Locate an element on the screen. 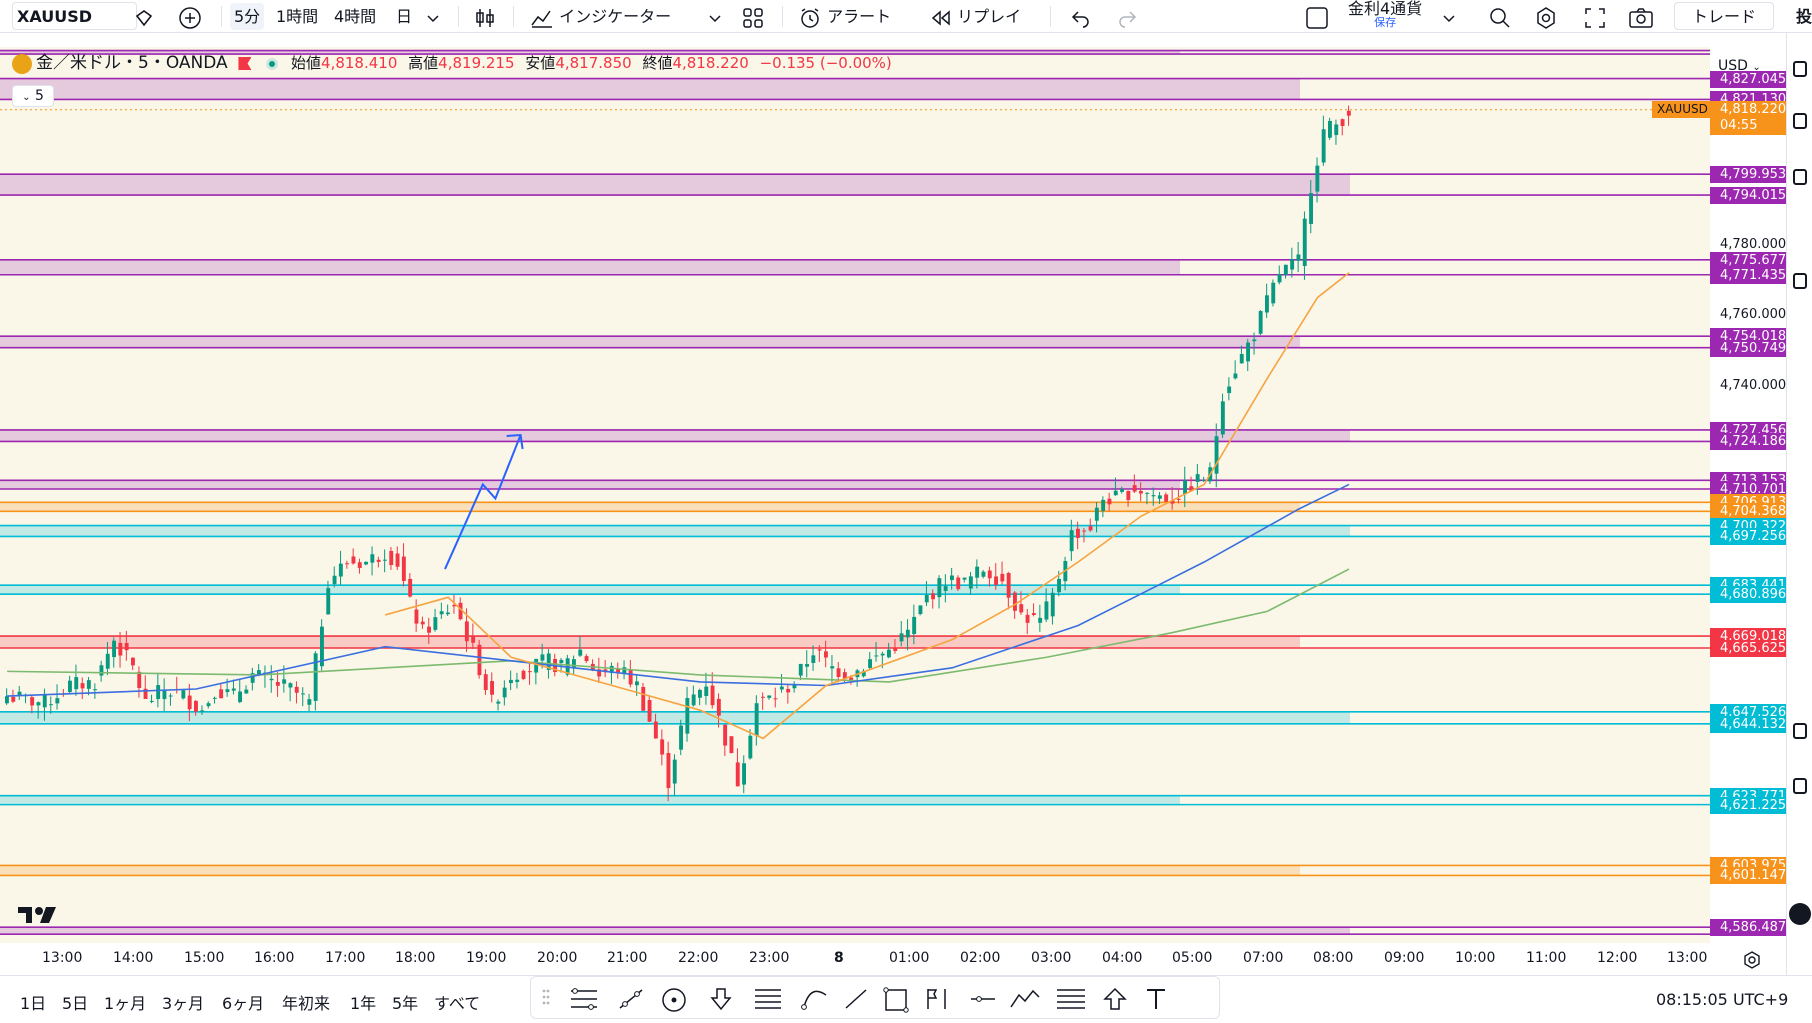  interval-1h-button: 1時間 is located at coordinates (297, 16).